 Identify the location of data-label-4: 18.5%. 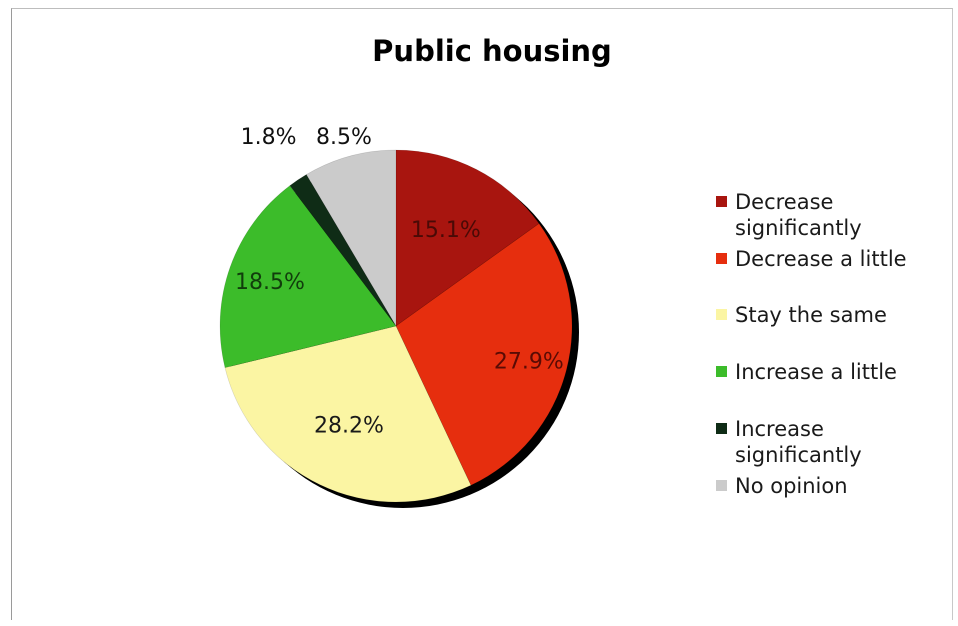
(270, 282).